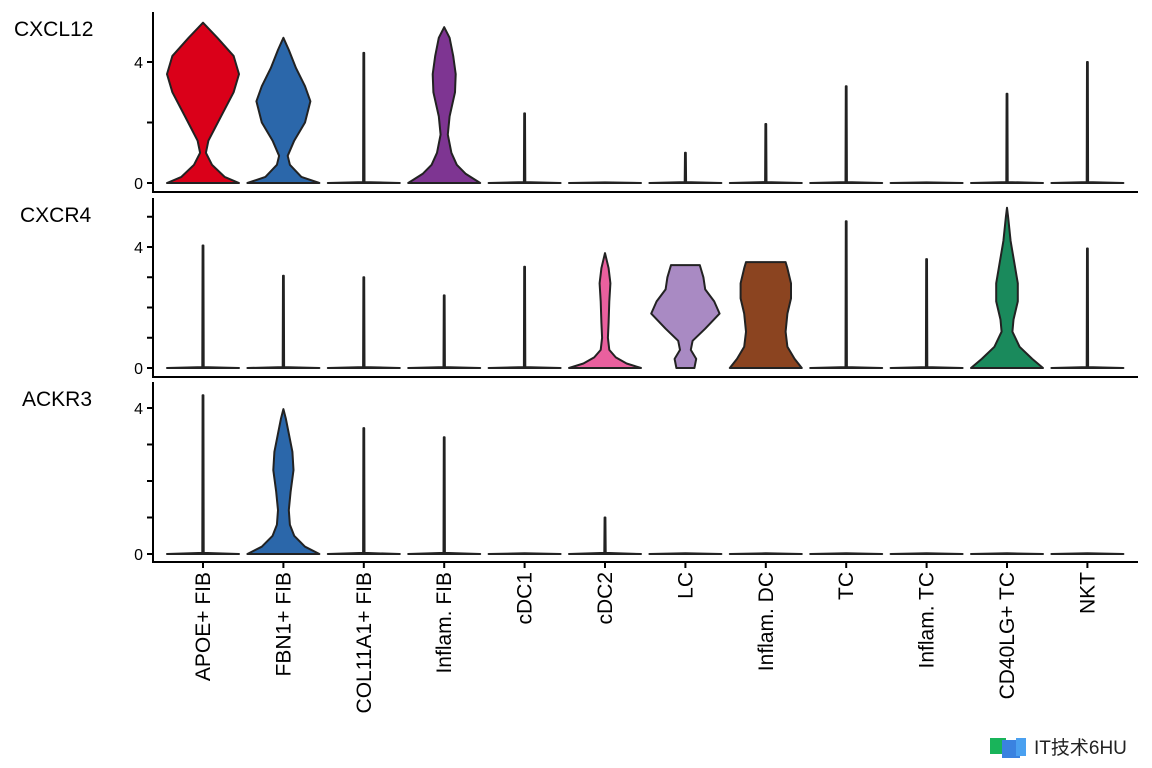 This screenshot has height=768, width=1152. What do you see at coordinates (927, 620) in the screenshot?
I see `x-tick-label: Inflam. TC` at bounding box center [927, 620].